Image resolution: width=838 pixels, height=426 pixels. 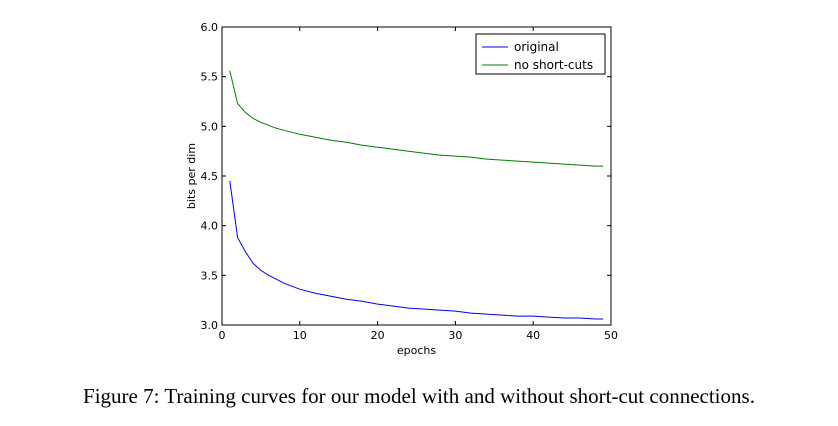 I want to click on legend-label-0: original, so click(x=536, y=47).